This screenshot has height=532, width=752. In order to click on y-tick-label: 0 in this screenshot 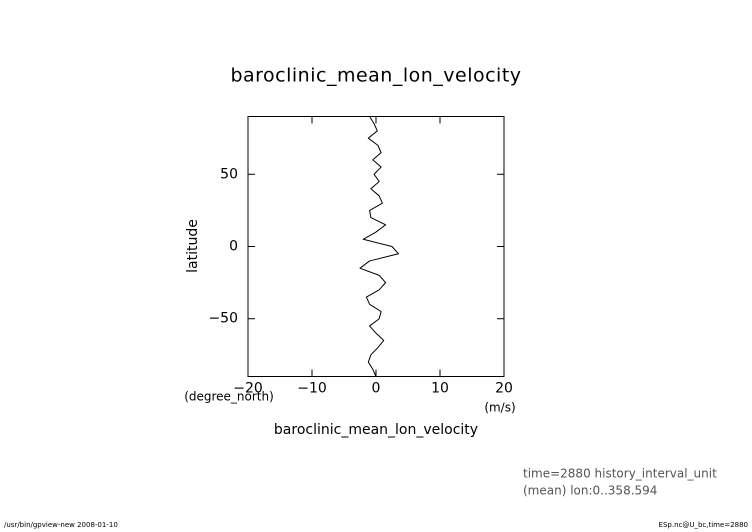, I will do `click(233, 247)`.